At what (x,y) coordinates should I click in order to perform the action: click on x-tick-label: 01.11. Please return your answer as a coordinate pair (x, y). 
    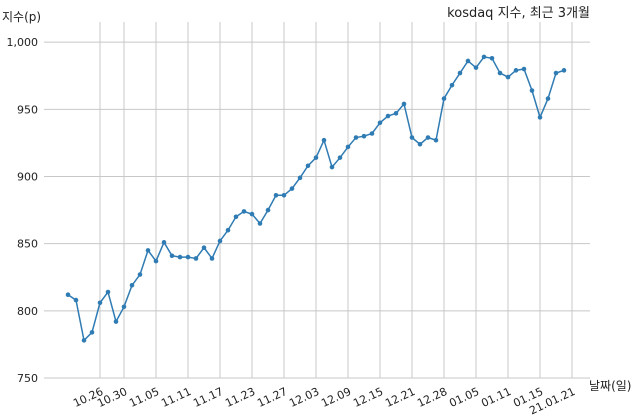
    Looking at the image, I should click on (496, 397).